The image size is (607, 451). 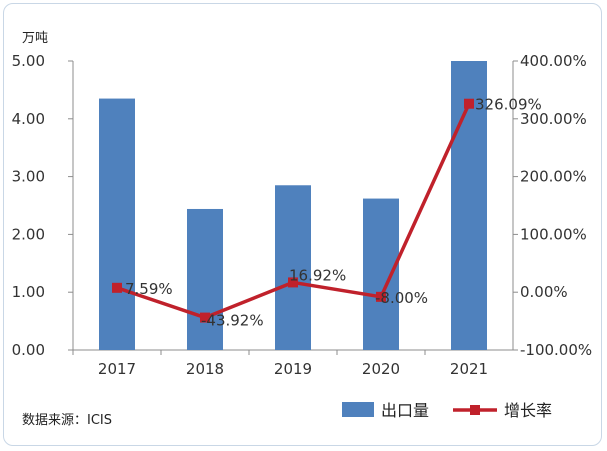 What do you see at coordinates (28, 119) in the screenshot?
I see `left-axis-tick-label: 4.00` at bounding box center [28, 119].